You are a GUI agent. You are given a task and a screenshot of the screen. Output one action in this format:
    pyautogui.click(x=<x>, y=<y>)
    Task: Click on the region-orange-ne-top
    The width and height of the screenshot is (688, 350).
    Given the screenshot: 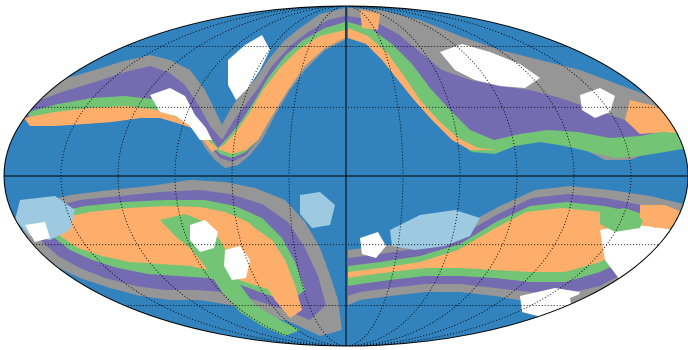 What is the action you would take?
    pyautogui.click(x=370, y=20)
    